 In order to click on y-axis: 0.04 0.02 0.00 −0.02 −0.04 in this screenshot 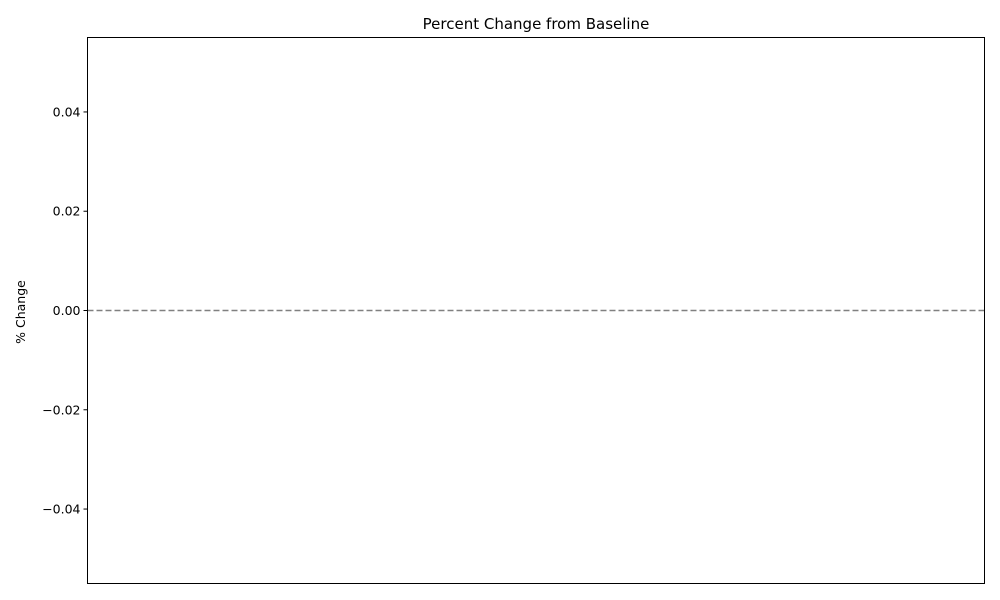, I will do `click(65, 310)`.